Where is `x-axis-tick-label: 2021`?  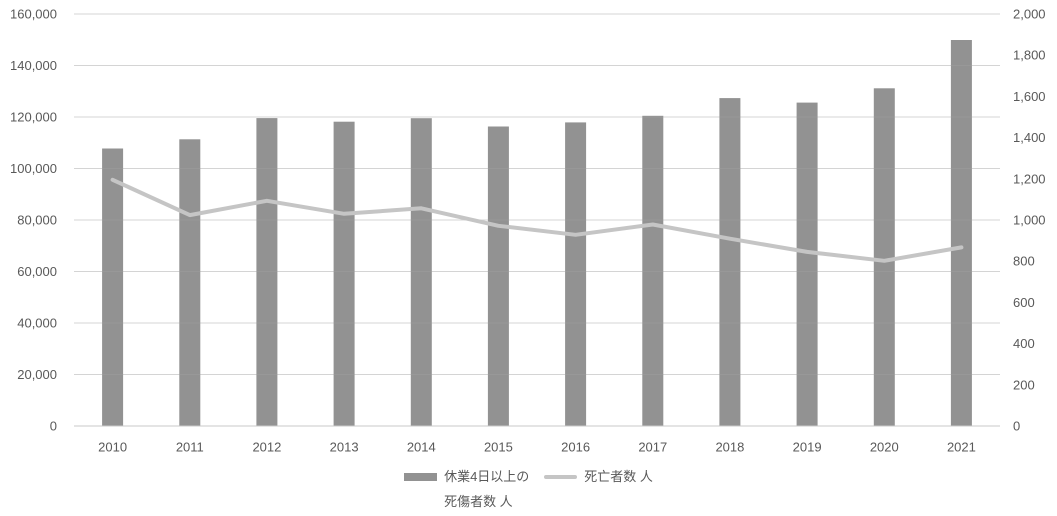
x-axis-tick-label: 2021 is located at coordinates (961, 447).